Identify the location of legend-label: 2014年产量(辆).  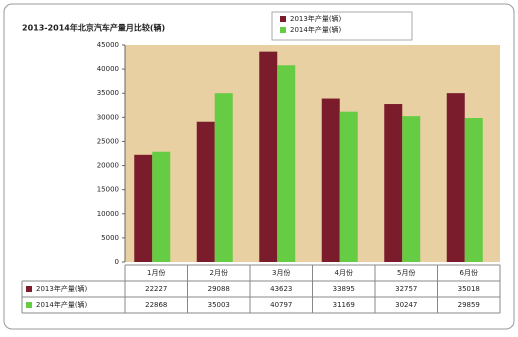
(316, 29).